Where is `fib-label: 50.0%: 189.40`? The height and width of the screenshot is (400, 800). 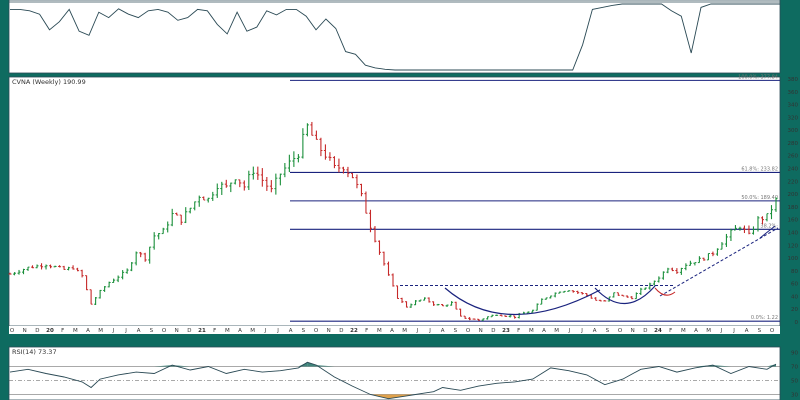 fib-label: 50.0%: 189.40 is located at coordinates (759, 198).